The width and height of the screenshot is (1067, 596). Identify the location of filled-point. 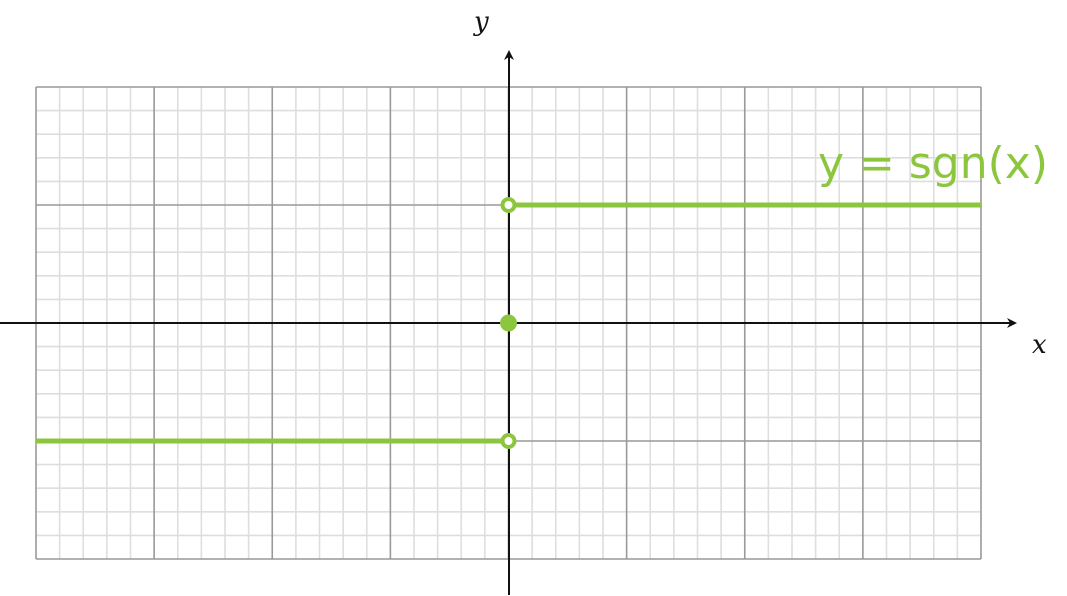
(508, 323).